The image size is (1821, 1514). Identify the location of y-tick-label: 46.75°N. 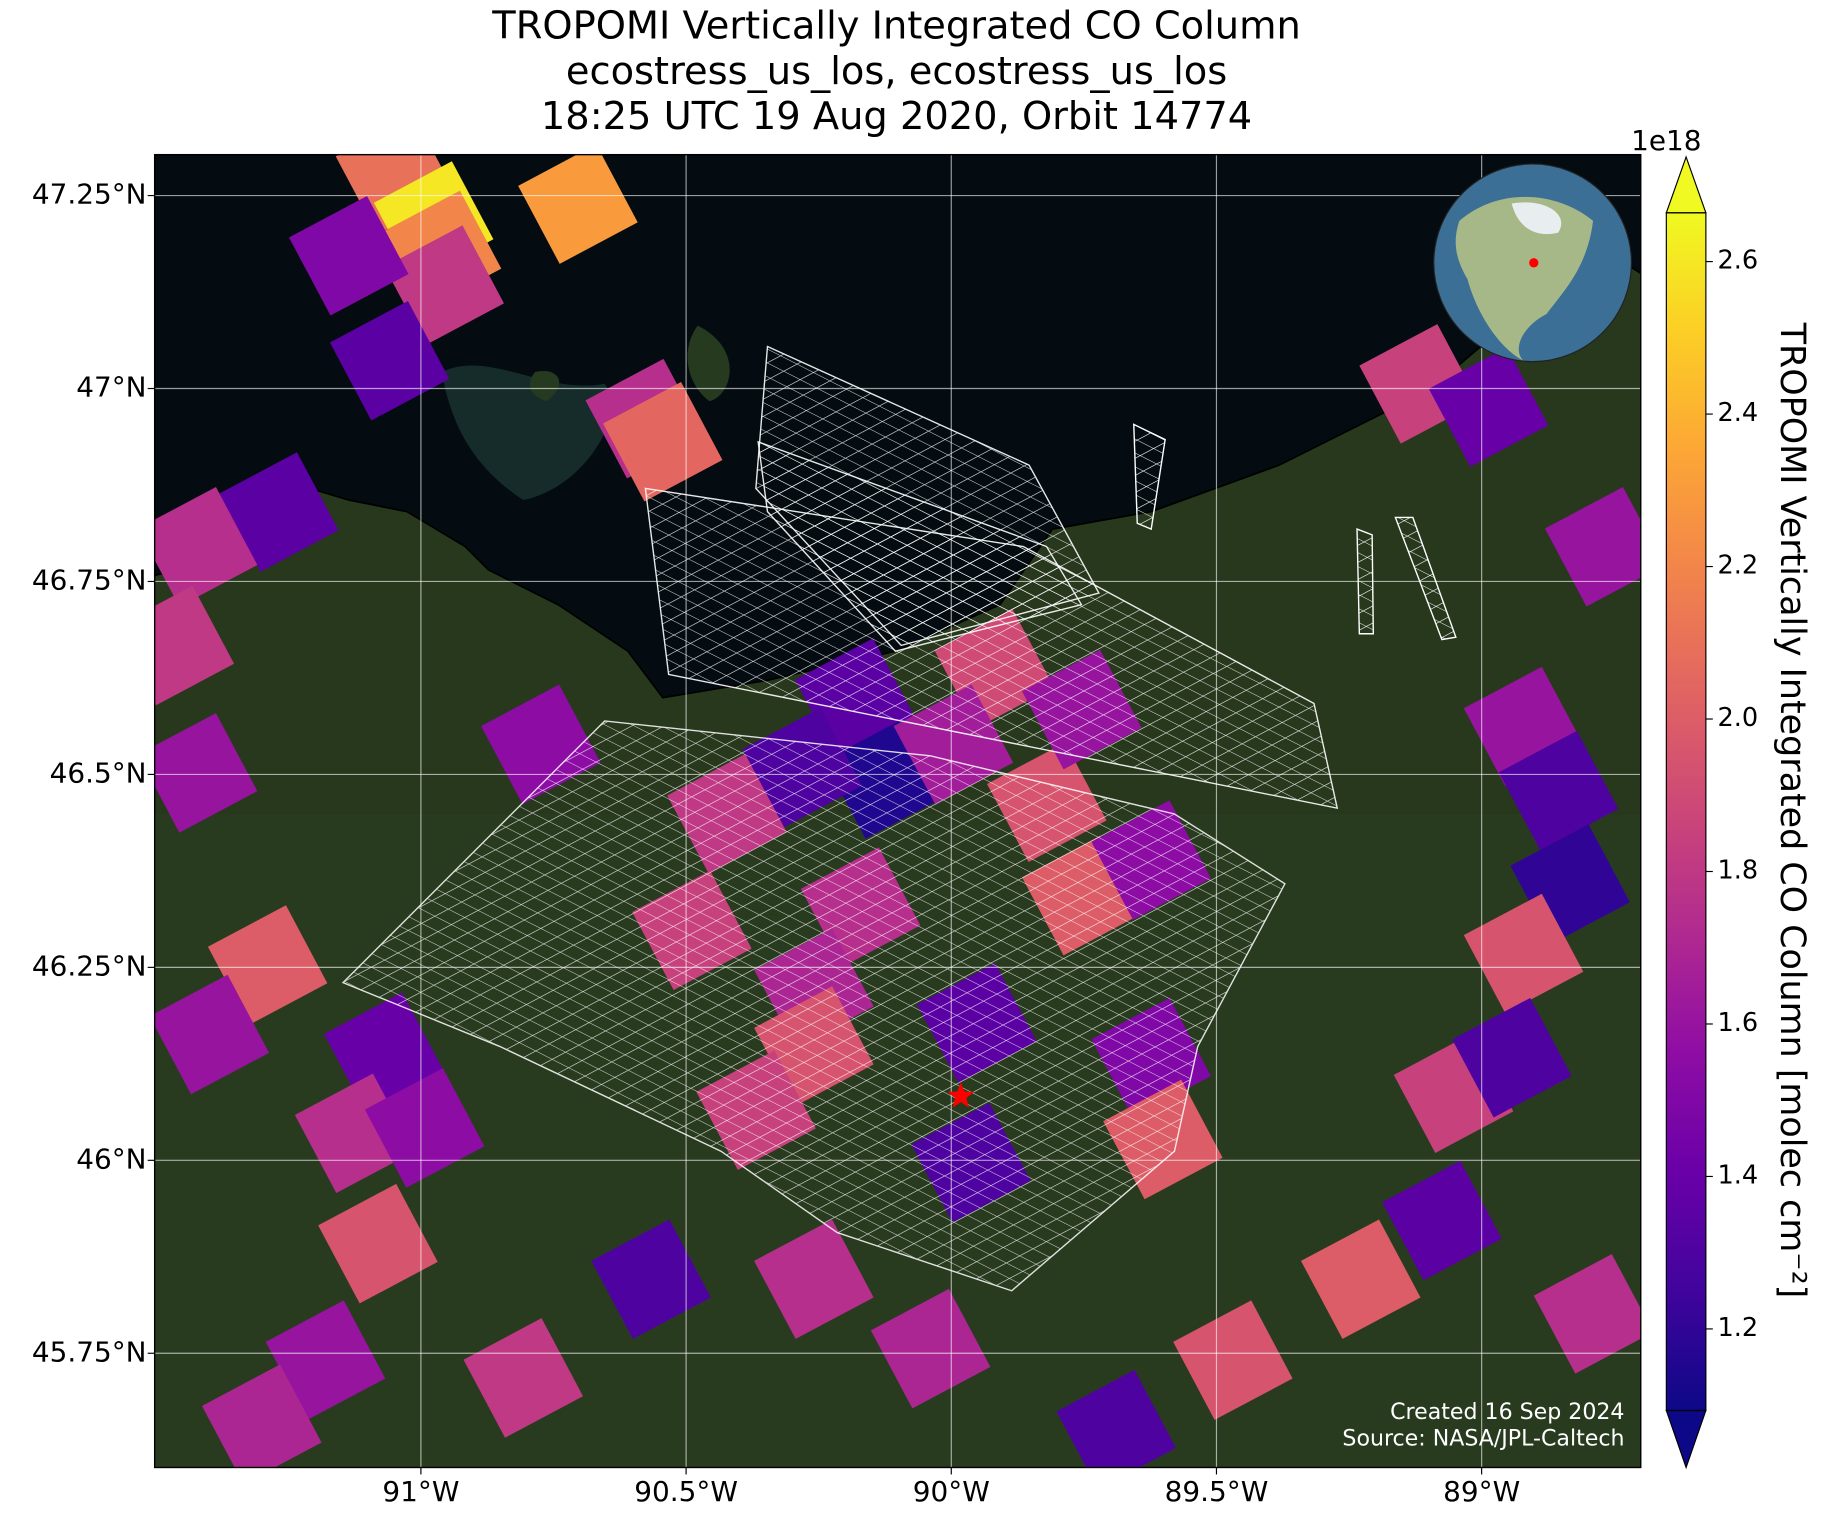
(89, 579).